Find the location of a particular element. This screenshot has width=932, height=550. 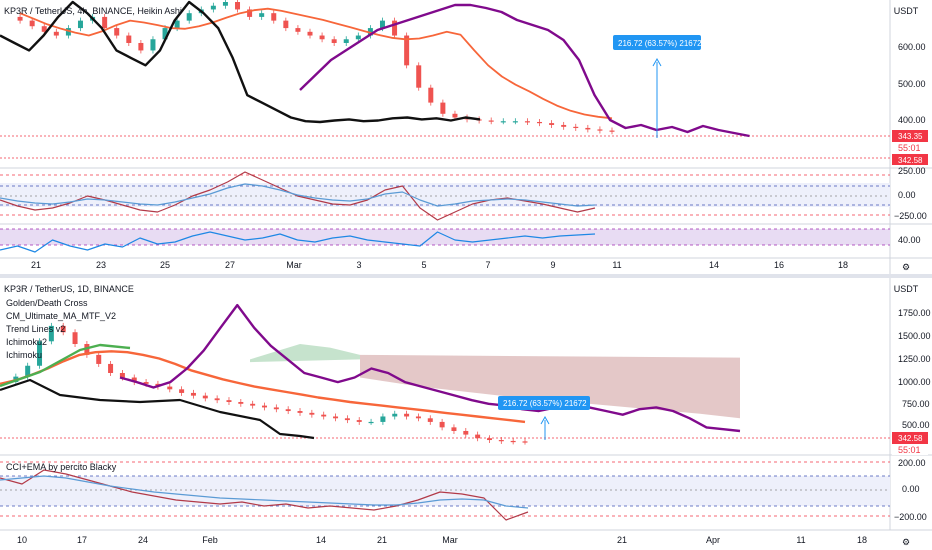

top-rsi-tick: 40.00 is located at coordinates (909, 240).